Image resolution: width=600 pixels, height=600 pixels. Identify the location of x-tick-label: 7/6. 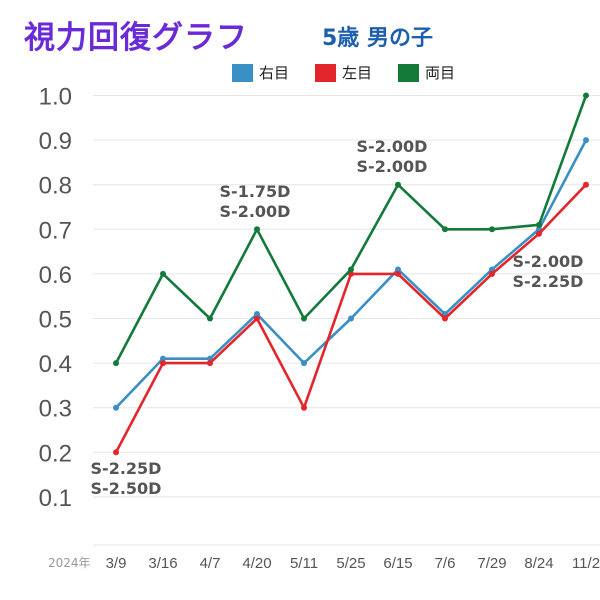
(445, 563).